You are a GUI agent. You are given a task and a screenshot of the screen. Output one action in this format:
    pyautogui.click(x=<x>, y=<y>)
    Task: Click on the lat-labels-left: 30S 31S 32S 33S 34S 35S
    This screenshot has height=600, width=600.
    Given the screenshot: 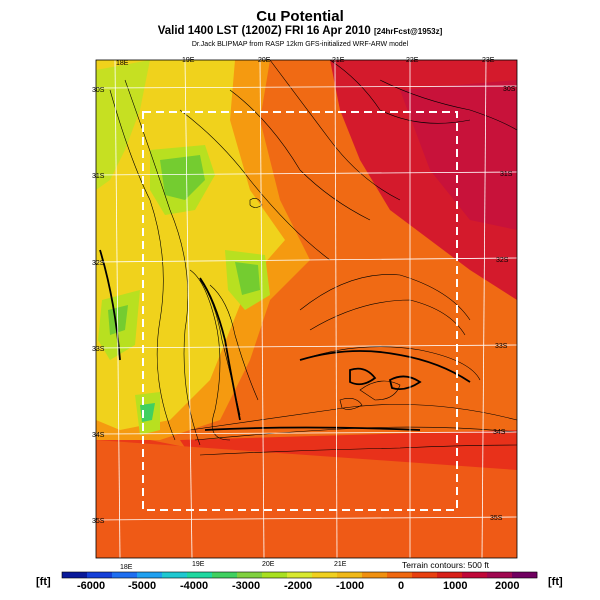 What is the action you would take?
    pyautogui.click(x=98, y=306)
    